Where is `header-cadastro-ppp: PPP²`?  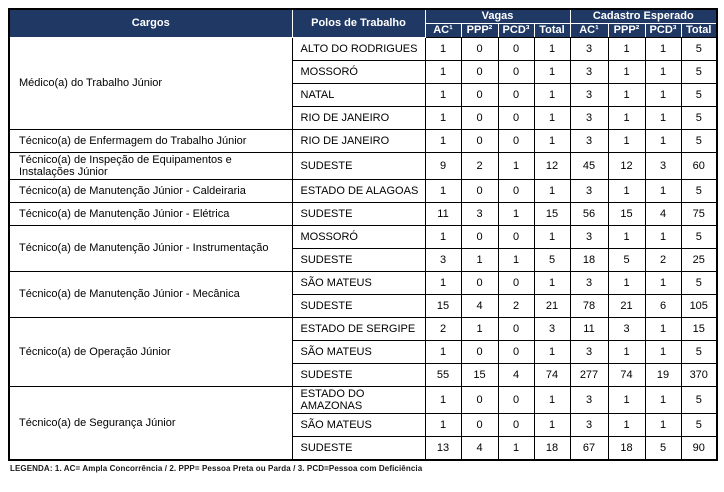
header-cadastro-ppp: PPP² is located at coordinates (626, 30).